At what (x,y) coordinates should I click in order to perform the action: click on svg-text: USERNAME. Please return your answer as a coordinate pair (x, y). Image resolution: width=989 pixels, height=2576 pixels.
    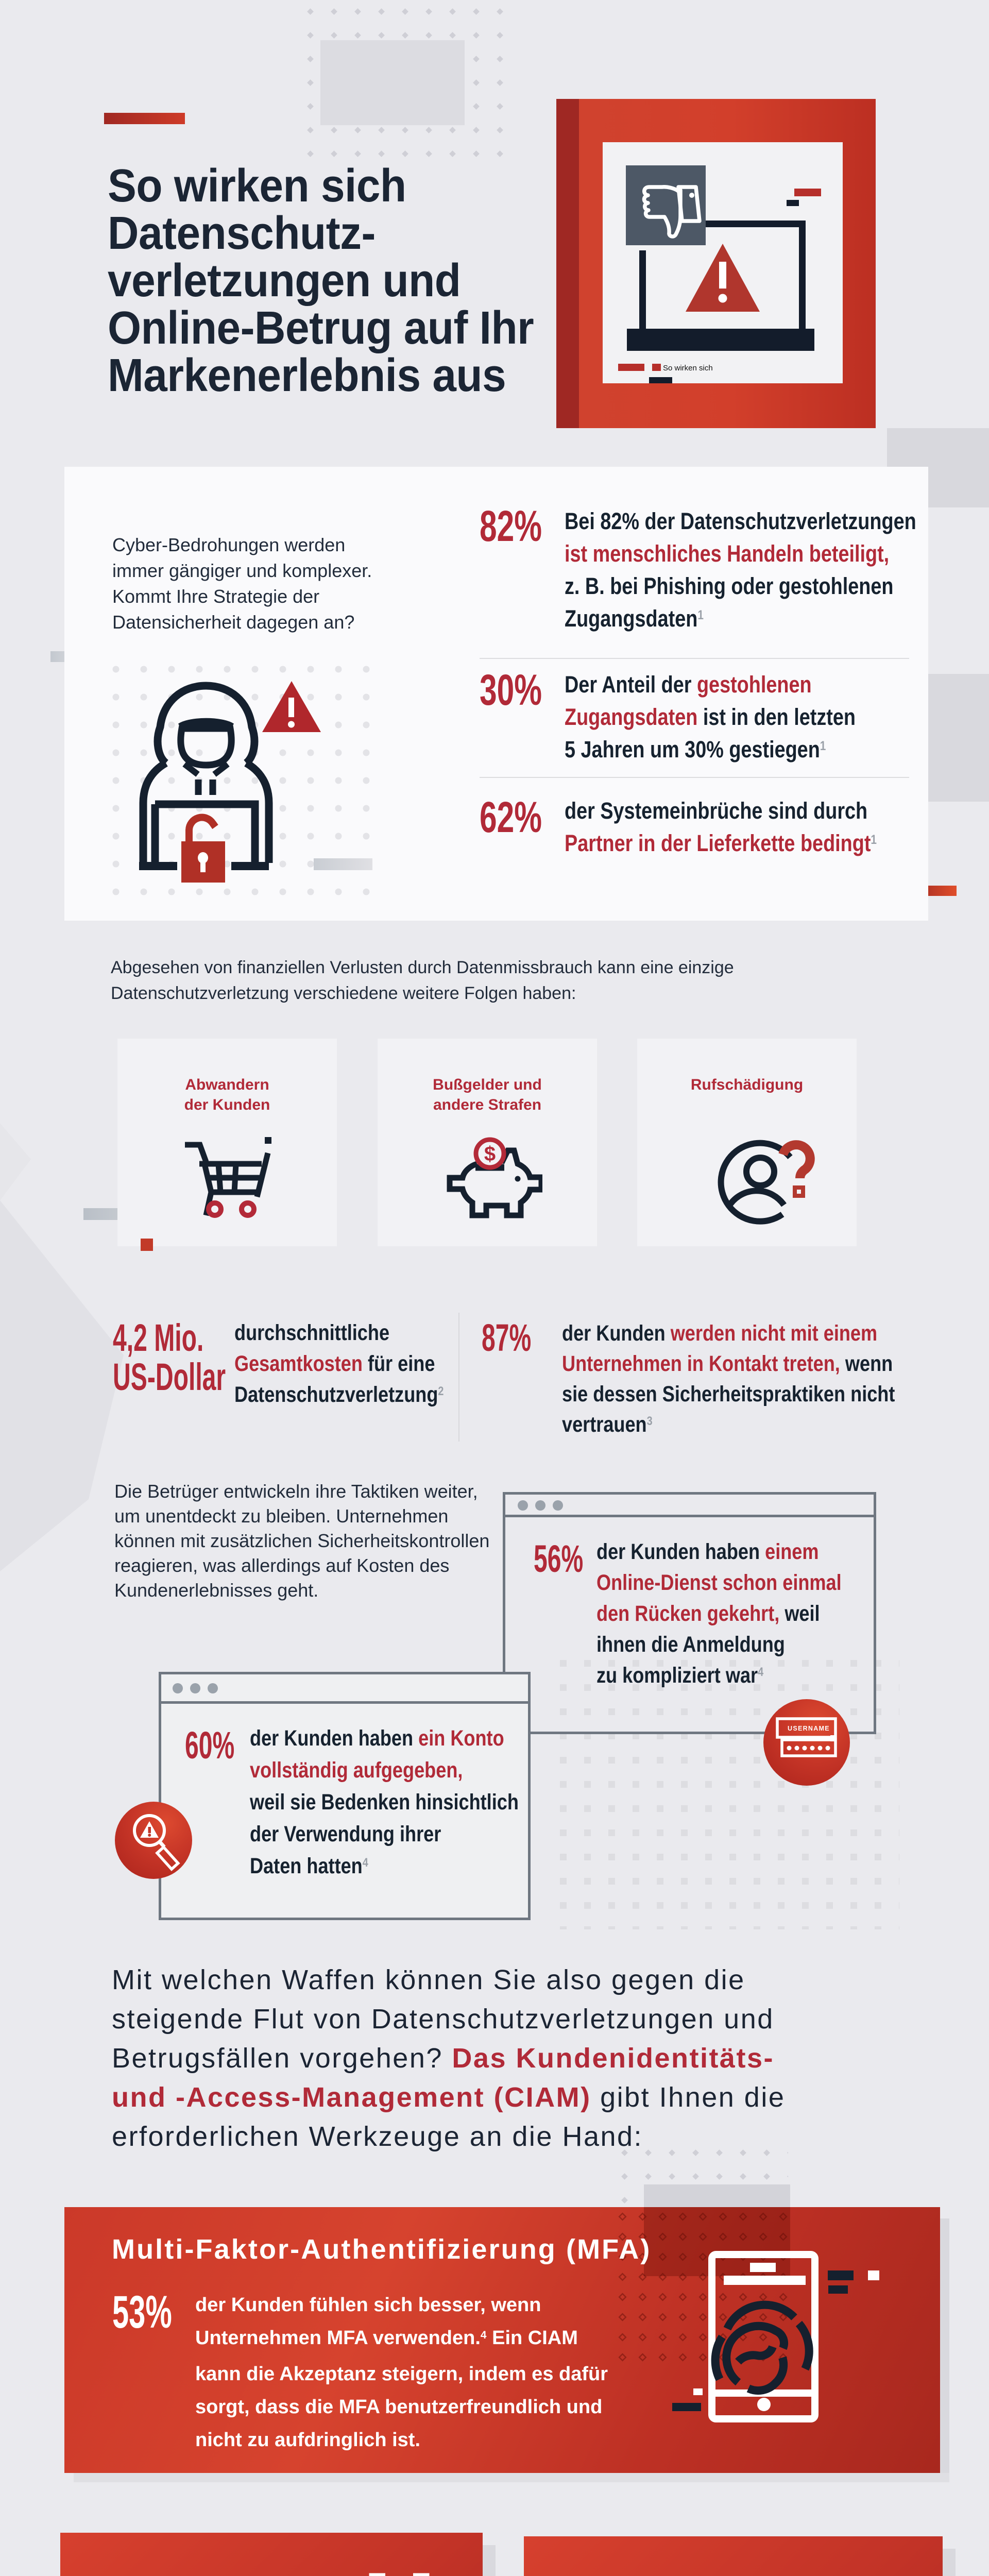
    Looking at the image, I should click on (809, 1728).